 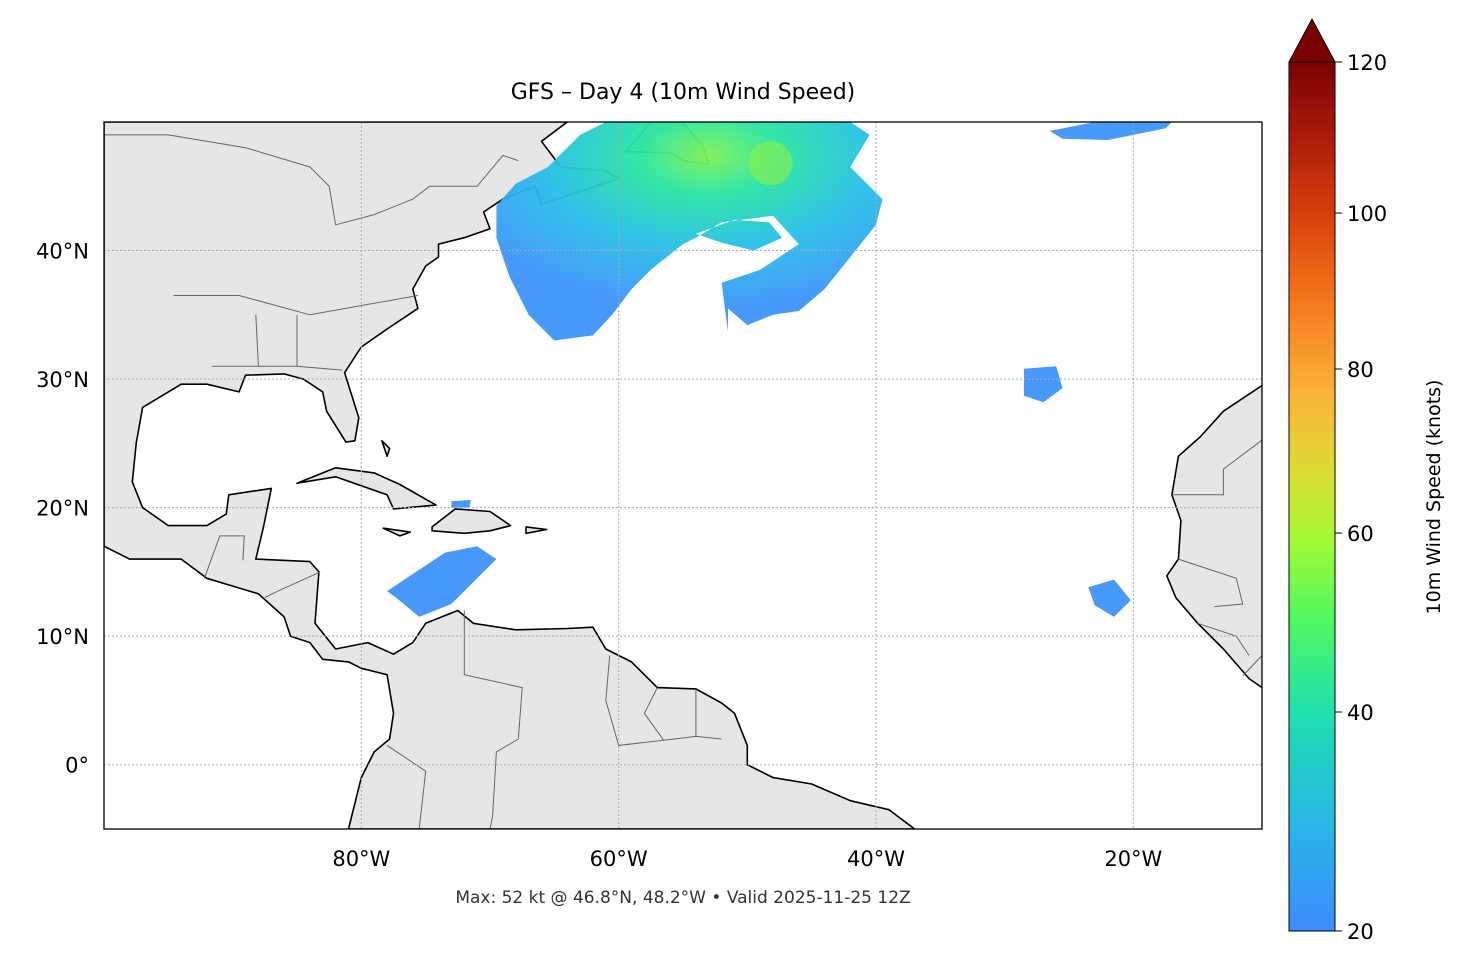 What do you see at coordinates (1133, 859) in the screenshot?
I see `lon-tick-label: 20°W` at bounding box center [1133, 859].